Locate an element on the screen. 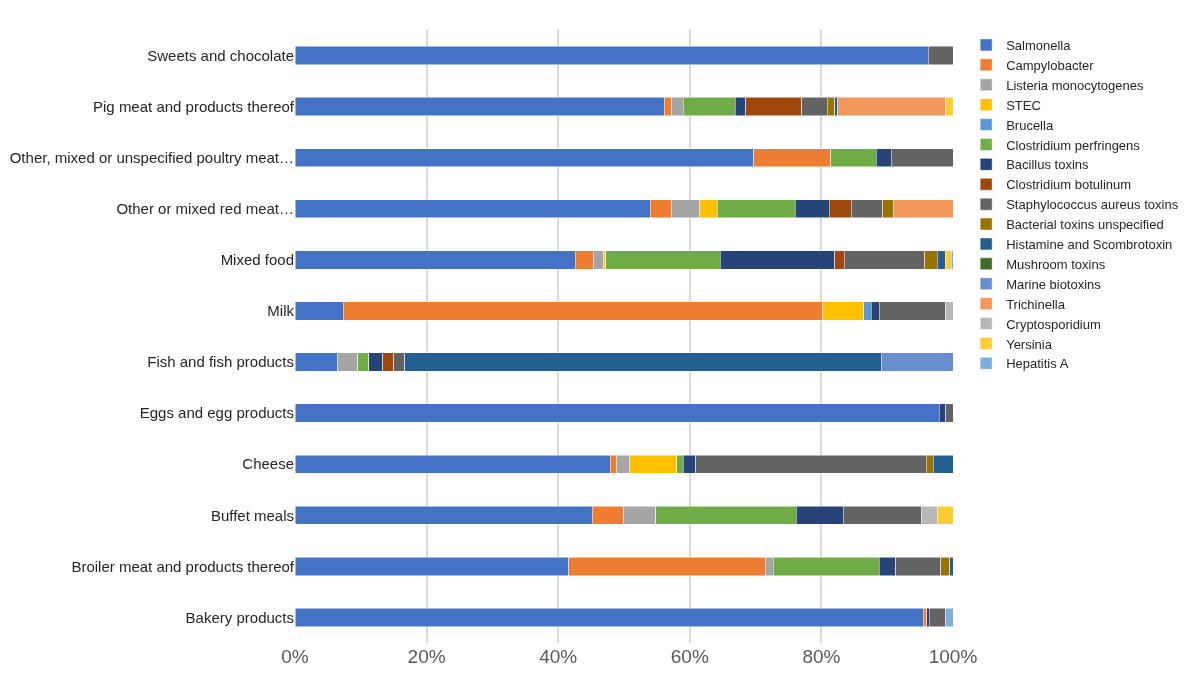 The height and width of the screenshot is (683, 1194). y-tick-label: Mixed food is located at coordinates (257, 260).